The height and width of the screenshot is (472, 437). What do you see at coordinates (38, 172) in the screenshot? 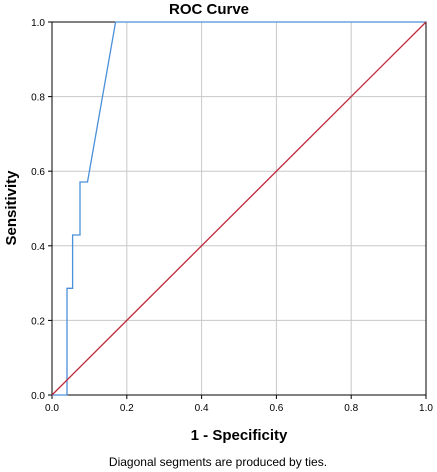
I see `y-tick-label: 0.6` at bounding box center [38, 172].